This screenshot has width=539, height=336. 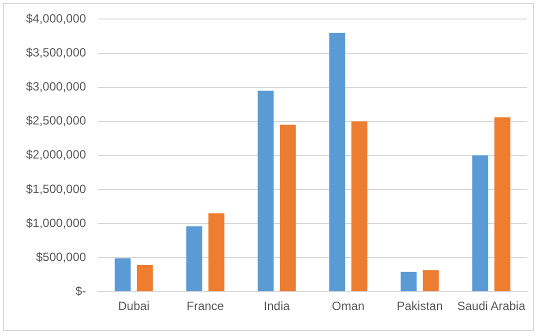 What do you see at coordinates (491, 306) in the screenshot?
I see `x-tick-label: Saudi Arabia` at bounding box center [491, 306].